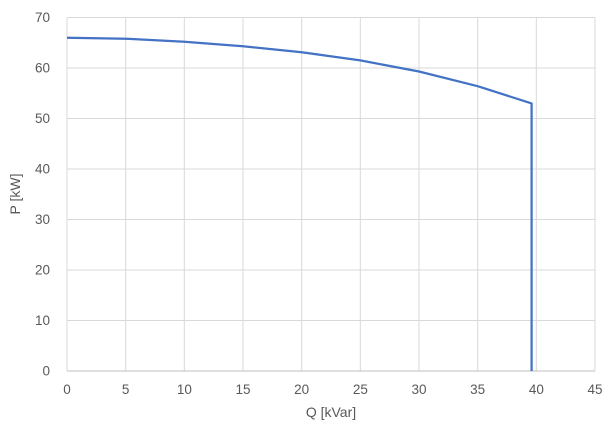 The width and height of the screenshot is (614, 438). I want to click on y-tick-label: 60, so click(42, 68).